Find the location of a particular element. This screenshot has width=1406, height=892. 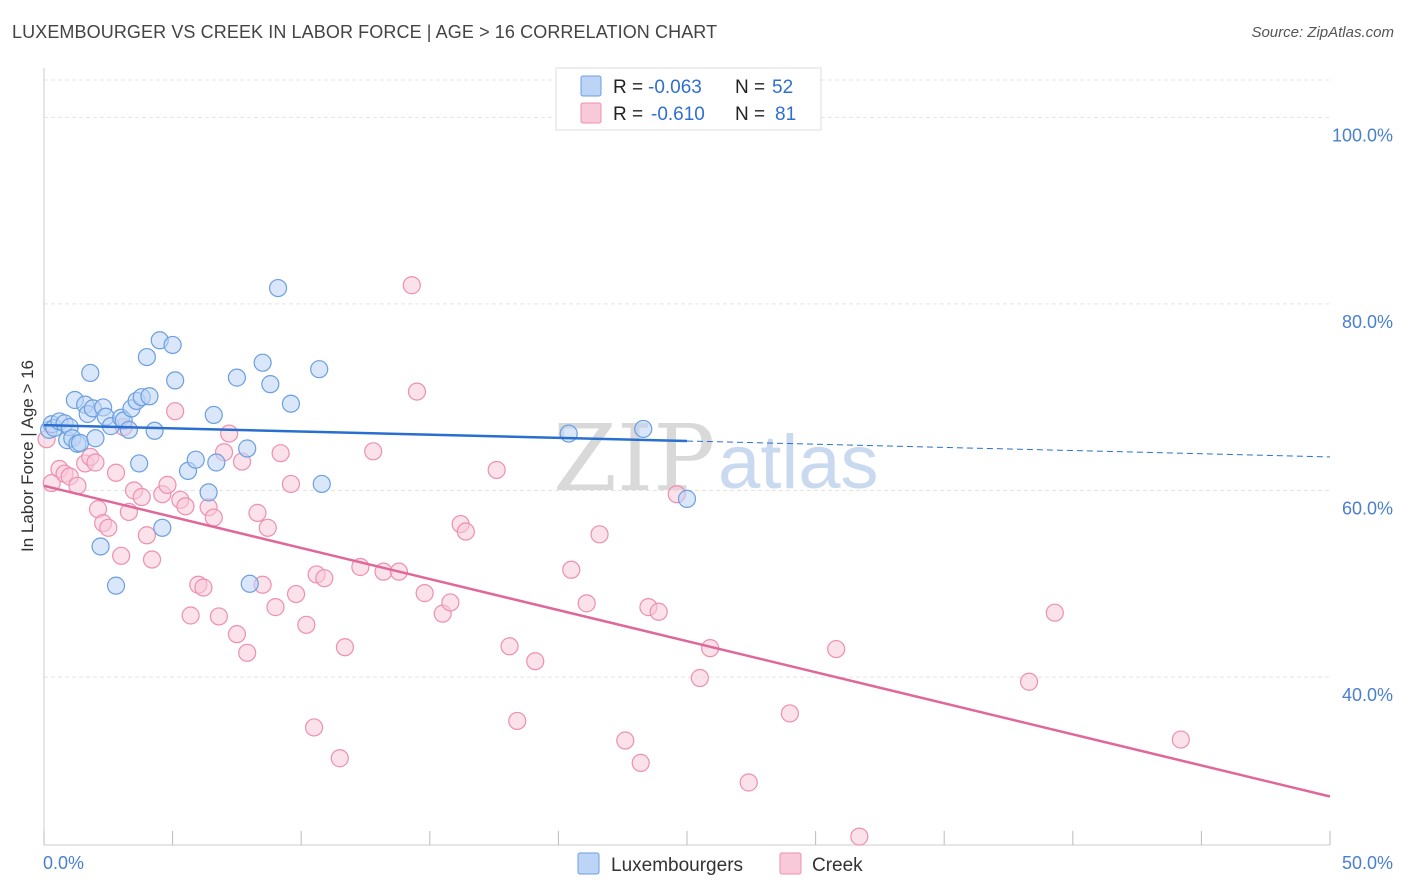

legend-n-label-luxembourgers: N = is located at coordinates (750, 87).